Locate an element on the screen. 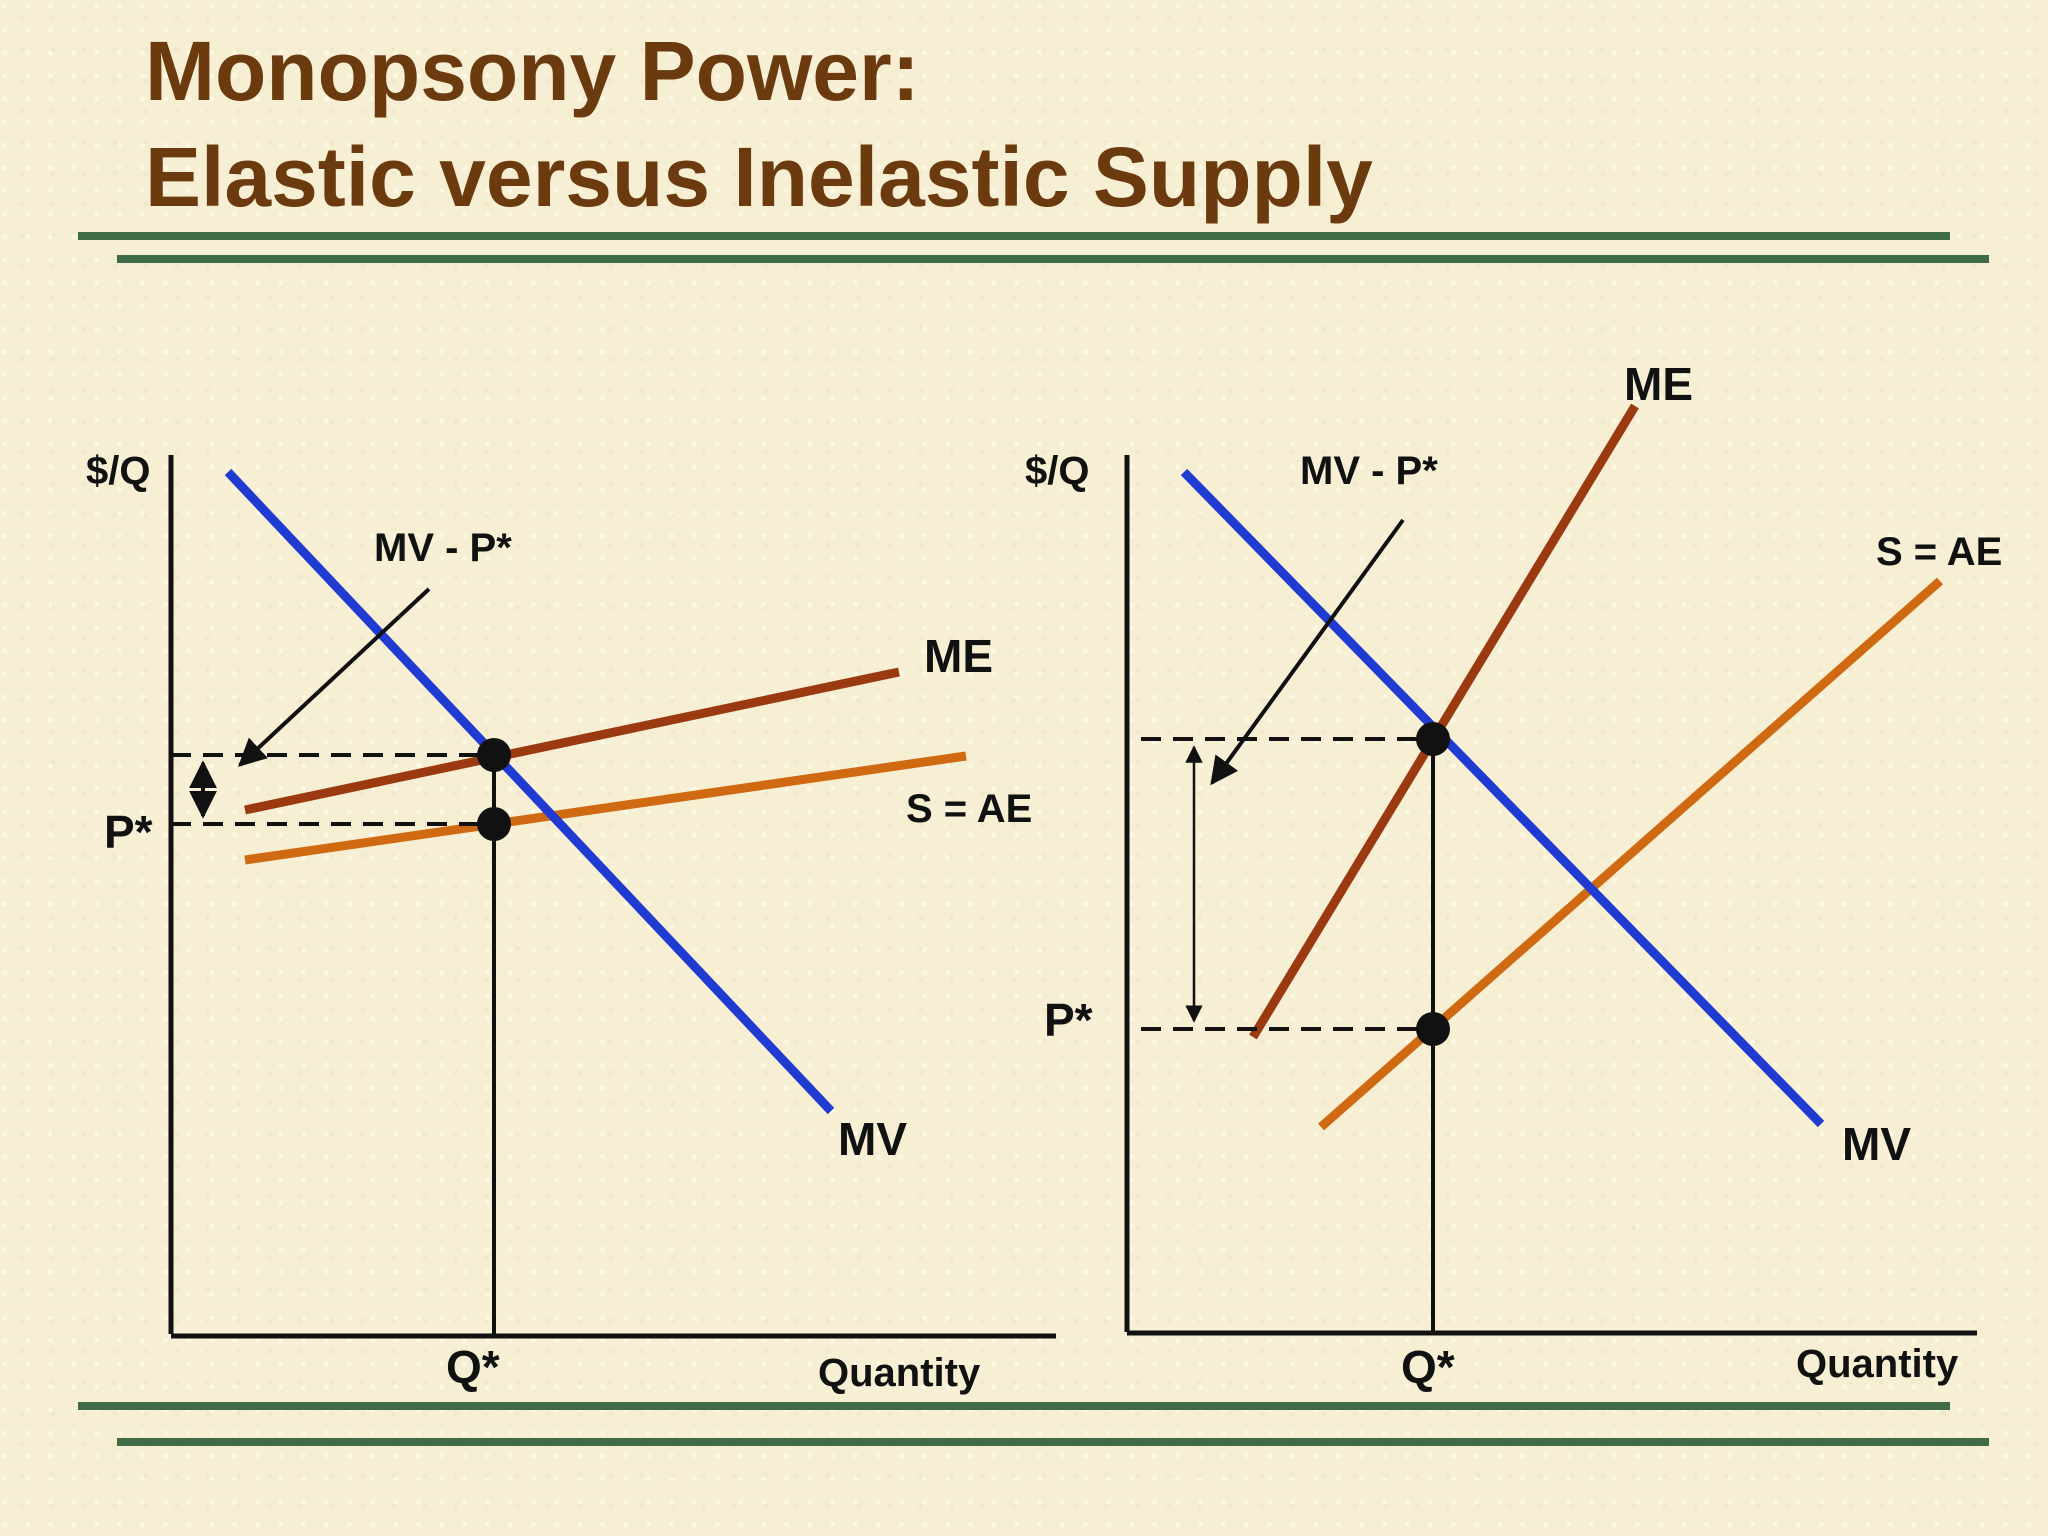 Image resolution: width=2048 pixels, height=1536 pixels. left-q-star-label: Q* is located at coordinates (473, 1367).